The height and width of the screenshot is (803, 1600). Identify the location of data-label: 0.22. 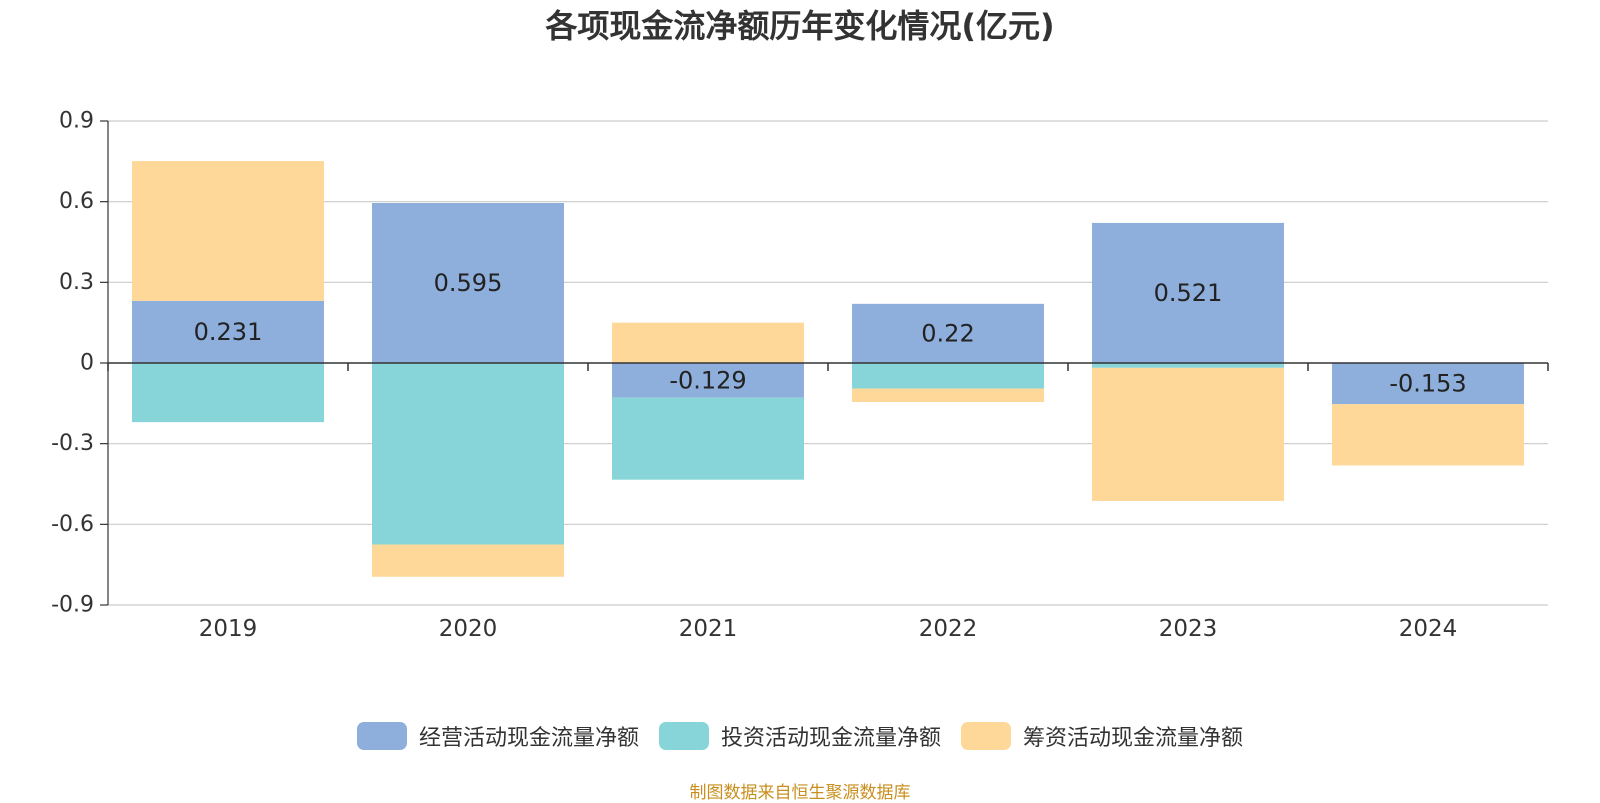
(947, 333).